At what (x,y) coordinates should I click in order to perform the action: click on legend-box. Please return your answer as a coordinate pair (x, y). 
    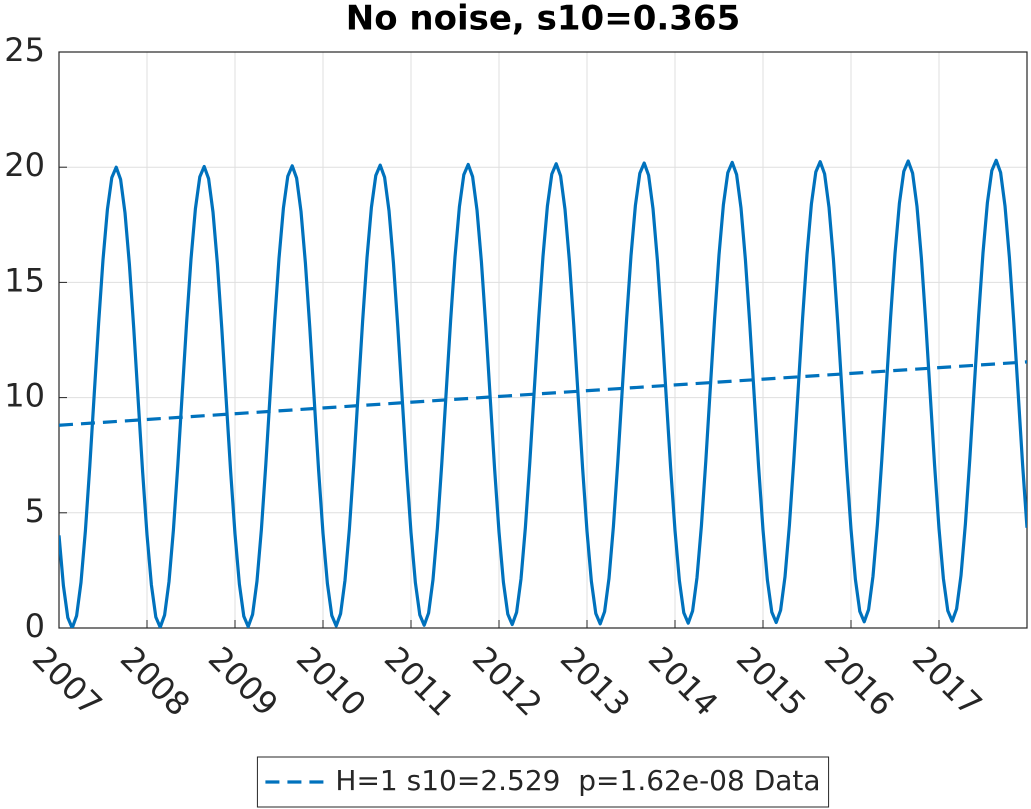
    Looking at the image, I should click on (543, 782).